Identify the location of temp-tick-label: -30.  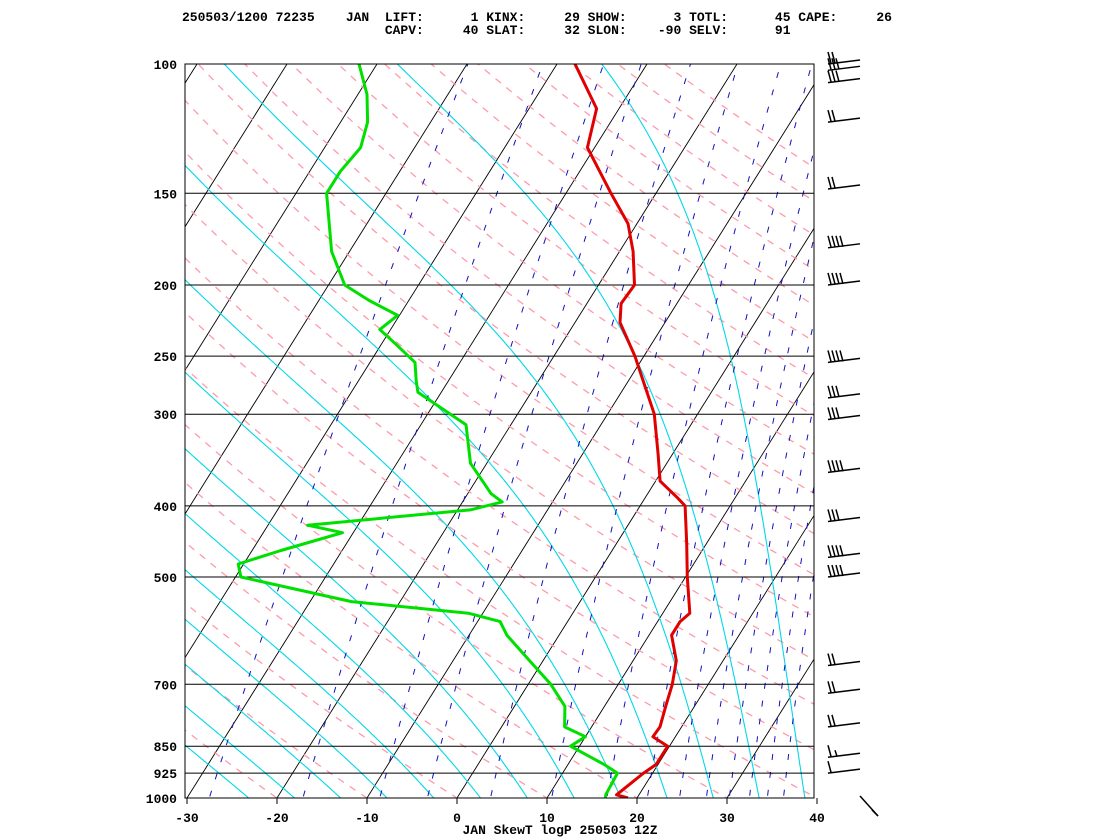
(187, 818).